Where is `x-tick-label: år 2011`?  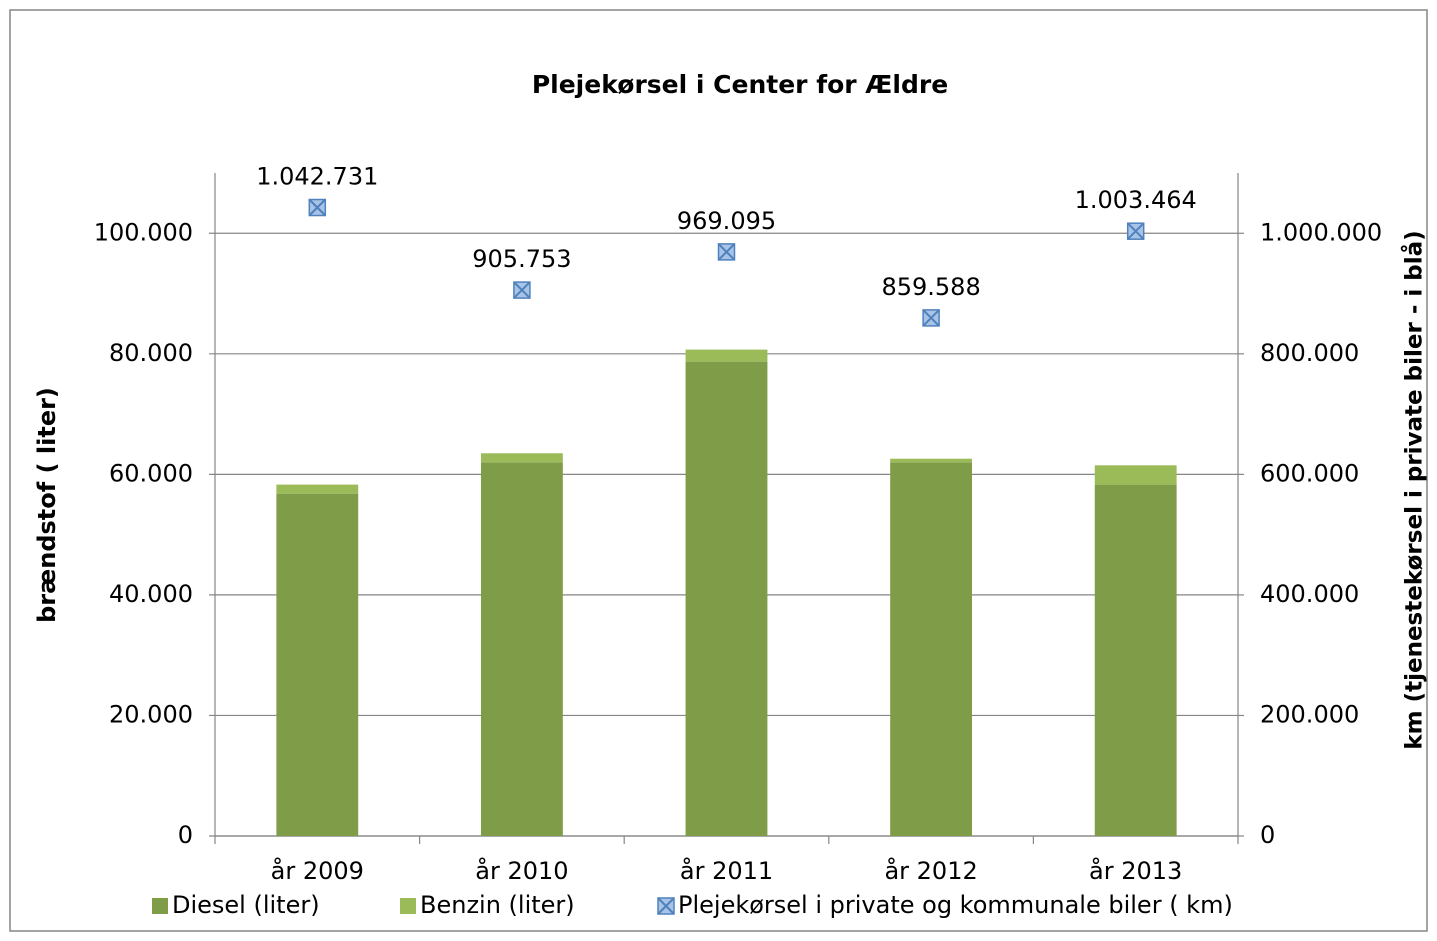 x-tick-label: år 2011 is located at coordinates (726, 870).